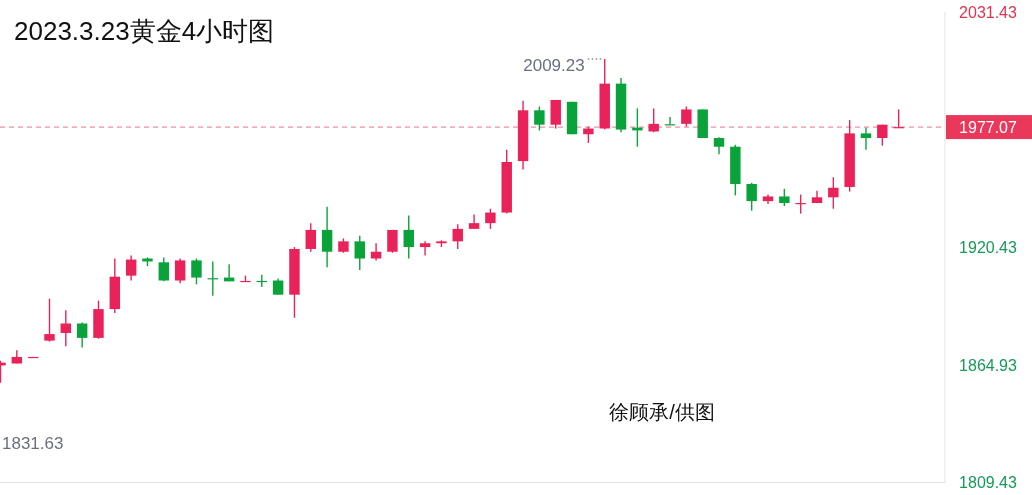  What do you see at coordinates (662, 412) in the screenshot?
I see `annotation: 徐顾承/供图` at bounding box center [662, 412].